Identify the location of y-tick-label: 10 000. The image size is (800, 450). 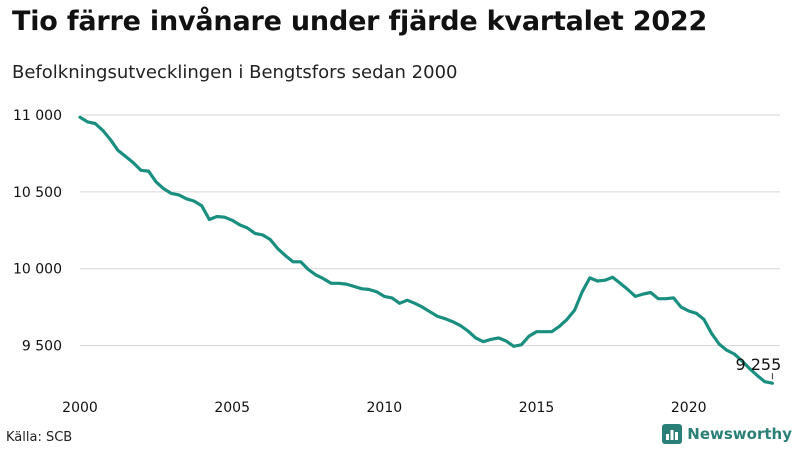
(37, 270).